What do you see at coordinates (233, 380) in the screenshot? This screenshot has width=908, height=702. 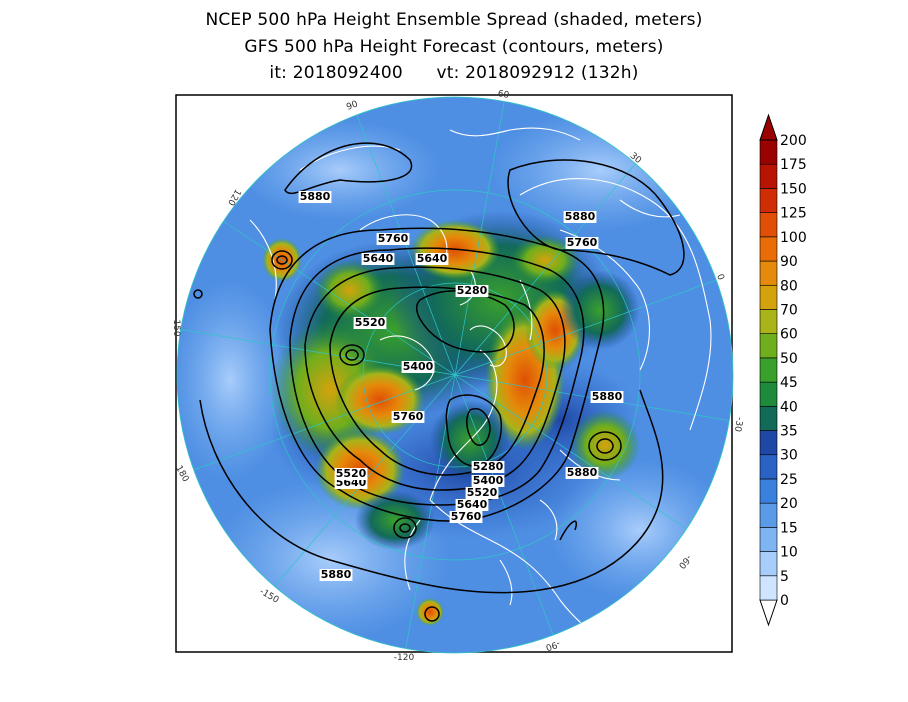 I see `spread-low-patch` at bounding box center [233, 380].